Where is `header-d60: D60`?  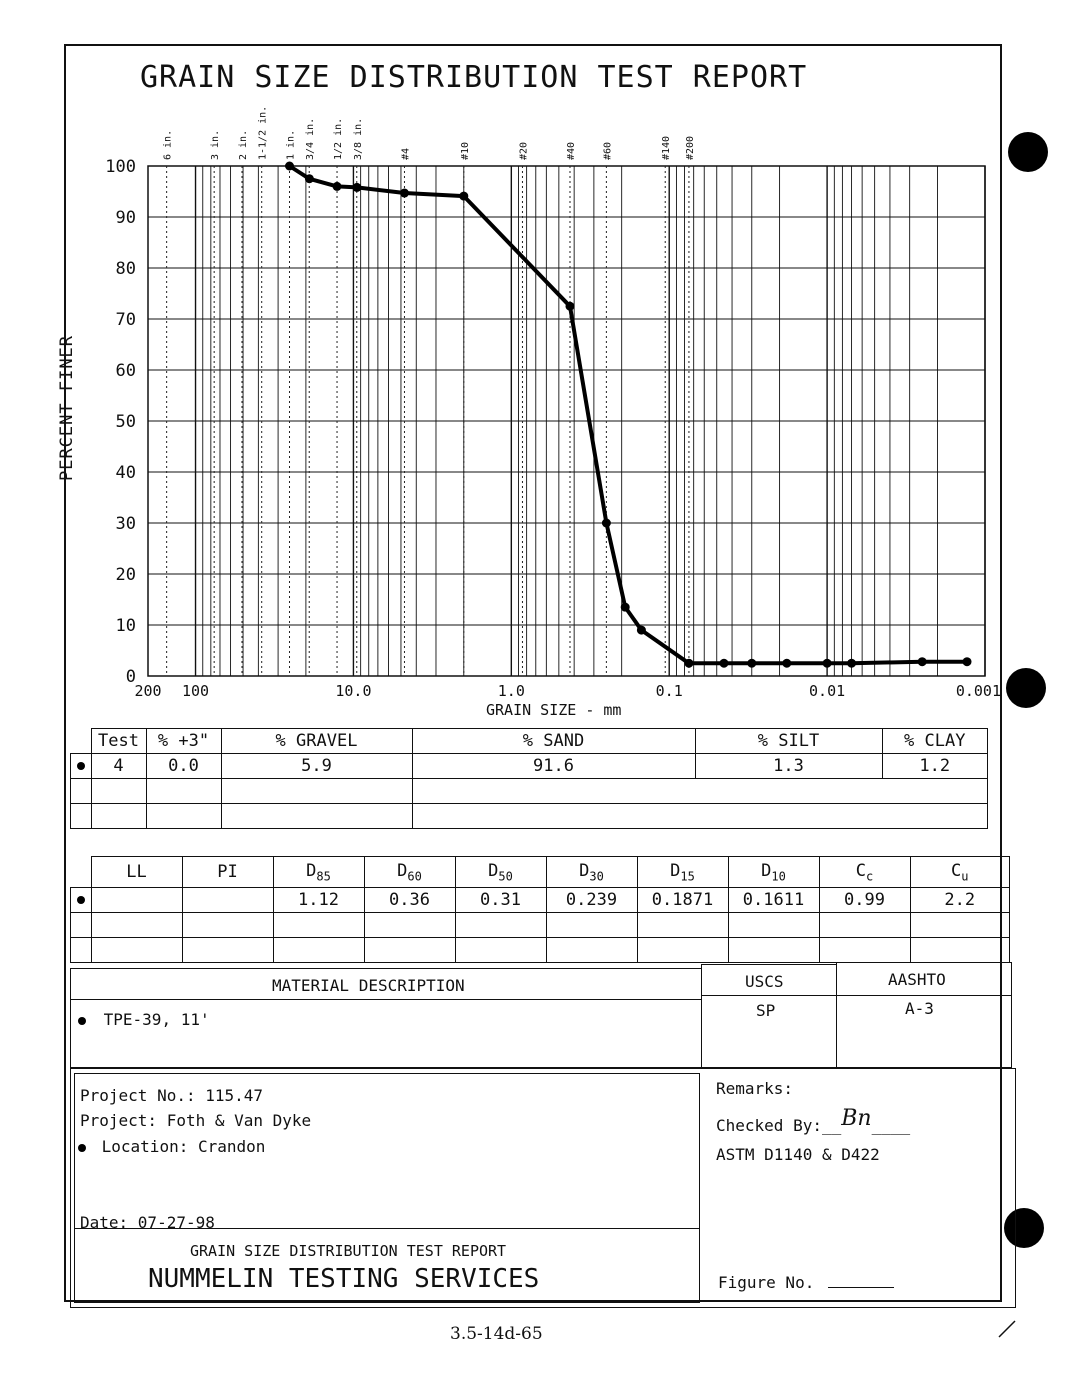
header-d60: D60 is located at coordinates (409, 872).